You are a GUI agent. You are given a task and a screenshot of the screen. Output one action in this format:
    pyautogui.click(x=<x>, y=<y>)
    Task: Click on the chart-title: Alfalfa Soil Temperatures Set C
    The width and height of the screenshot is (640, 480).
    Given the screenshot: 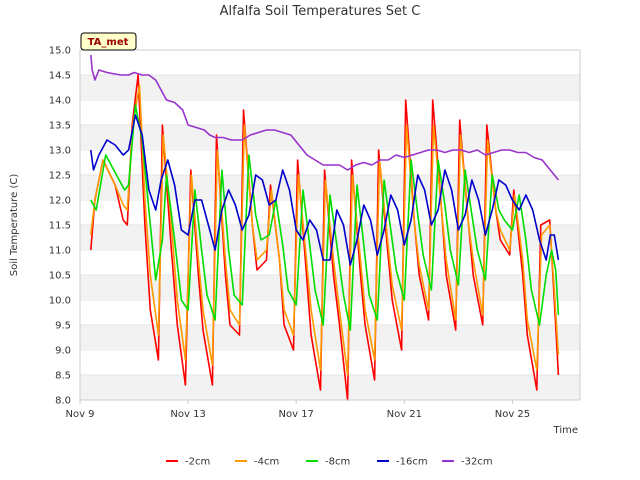 What is the action you would take?
    pyautogui.click(x=320, y=11)
    